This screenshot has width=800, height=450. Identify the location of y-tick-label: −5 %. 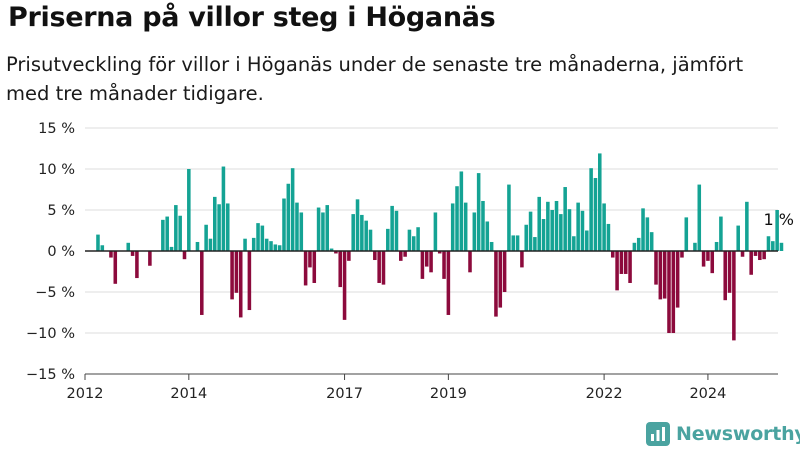
(55, 293).